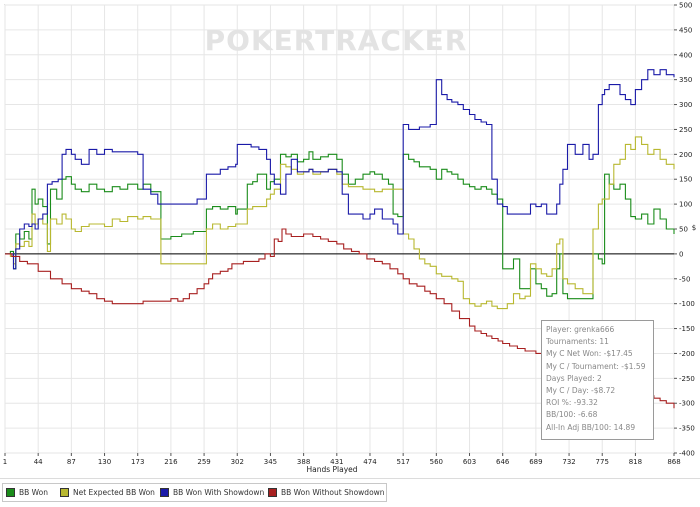 The width and height of the screenshot is (700, 507). What do you see at coordinates (331, 469) in the screenshot?
I see `x-axis-label: Hands Played` at bounding box center [331, 469].